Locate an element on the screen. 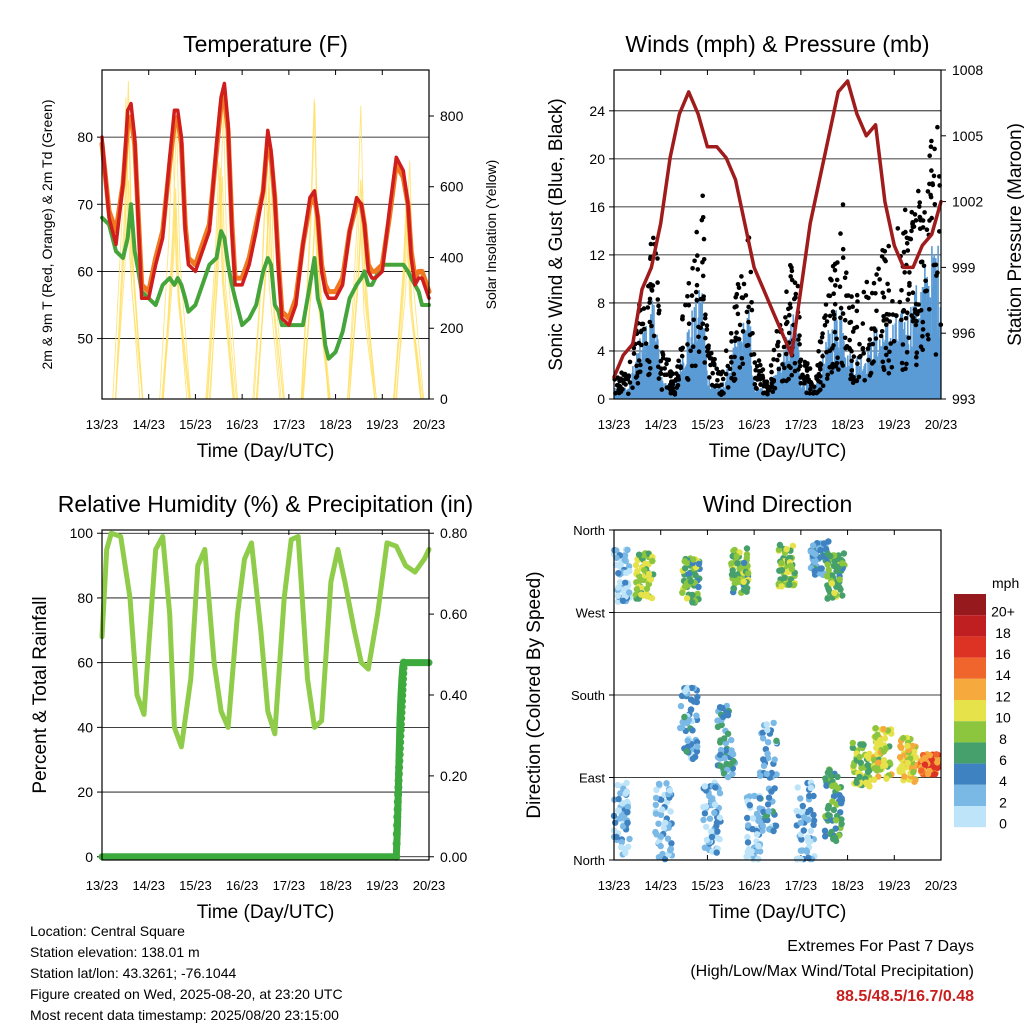 The height and width of the screenshot is (1026, 1024). extremes-values: 88.5/48.5/16.7/0.48 is located at coordinates (905, 996).